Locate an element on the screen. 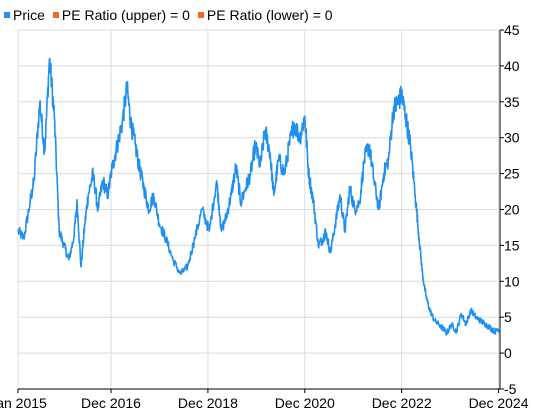 The image size is (540, 420). y-tick-label: 25 is located at coordinates (512, 174).